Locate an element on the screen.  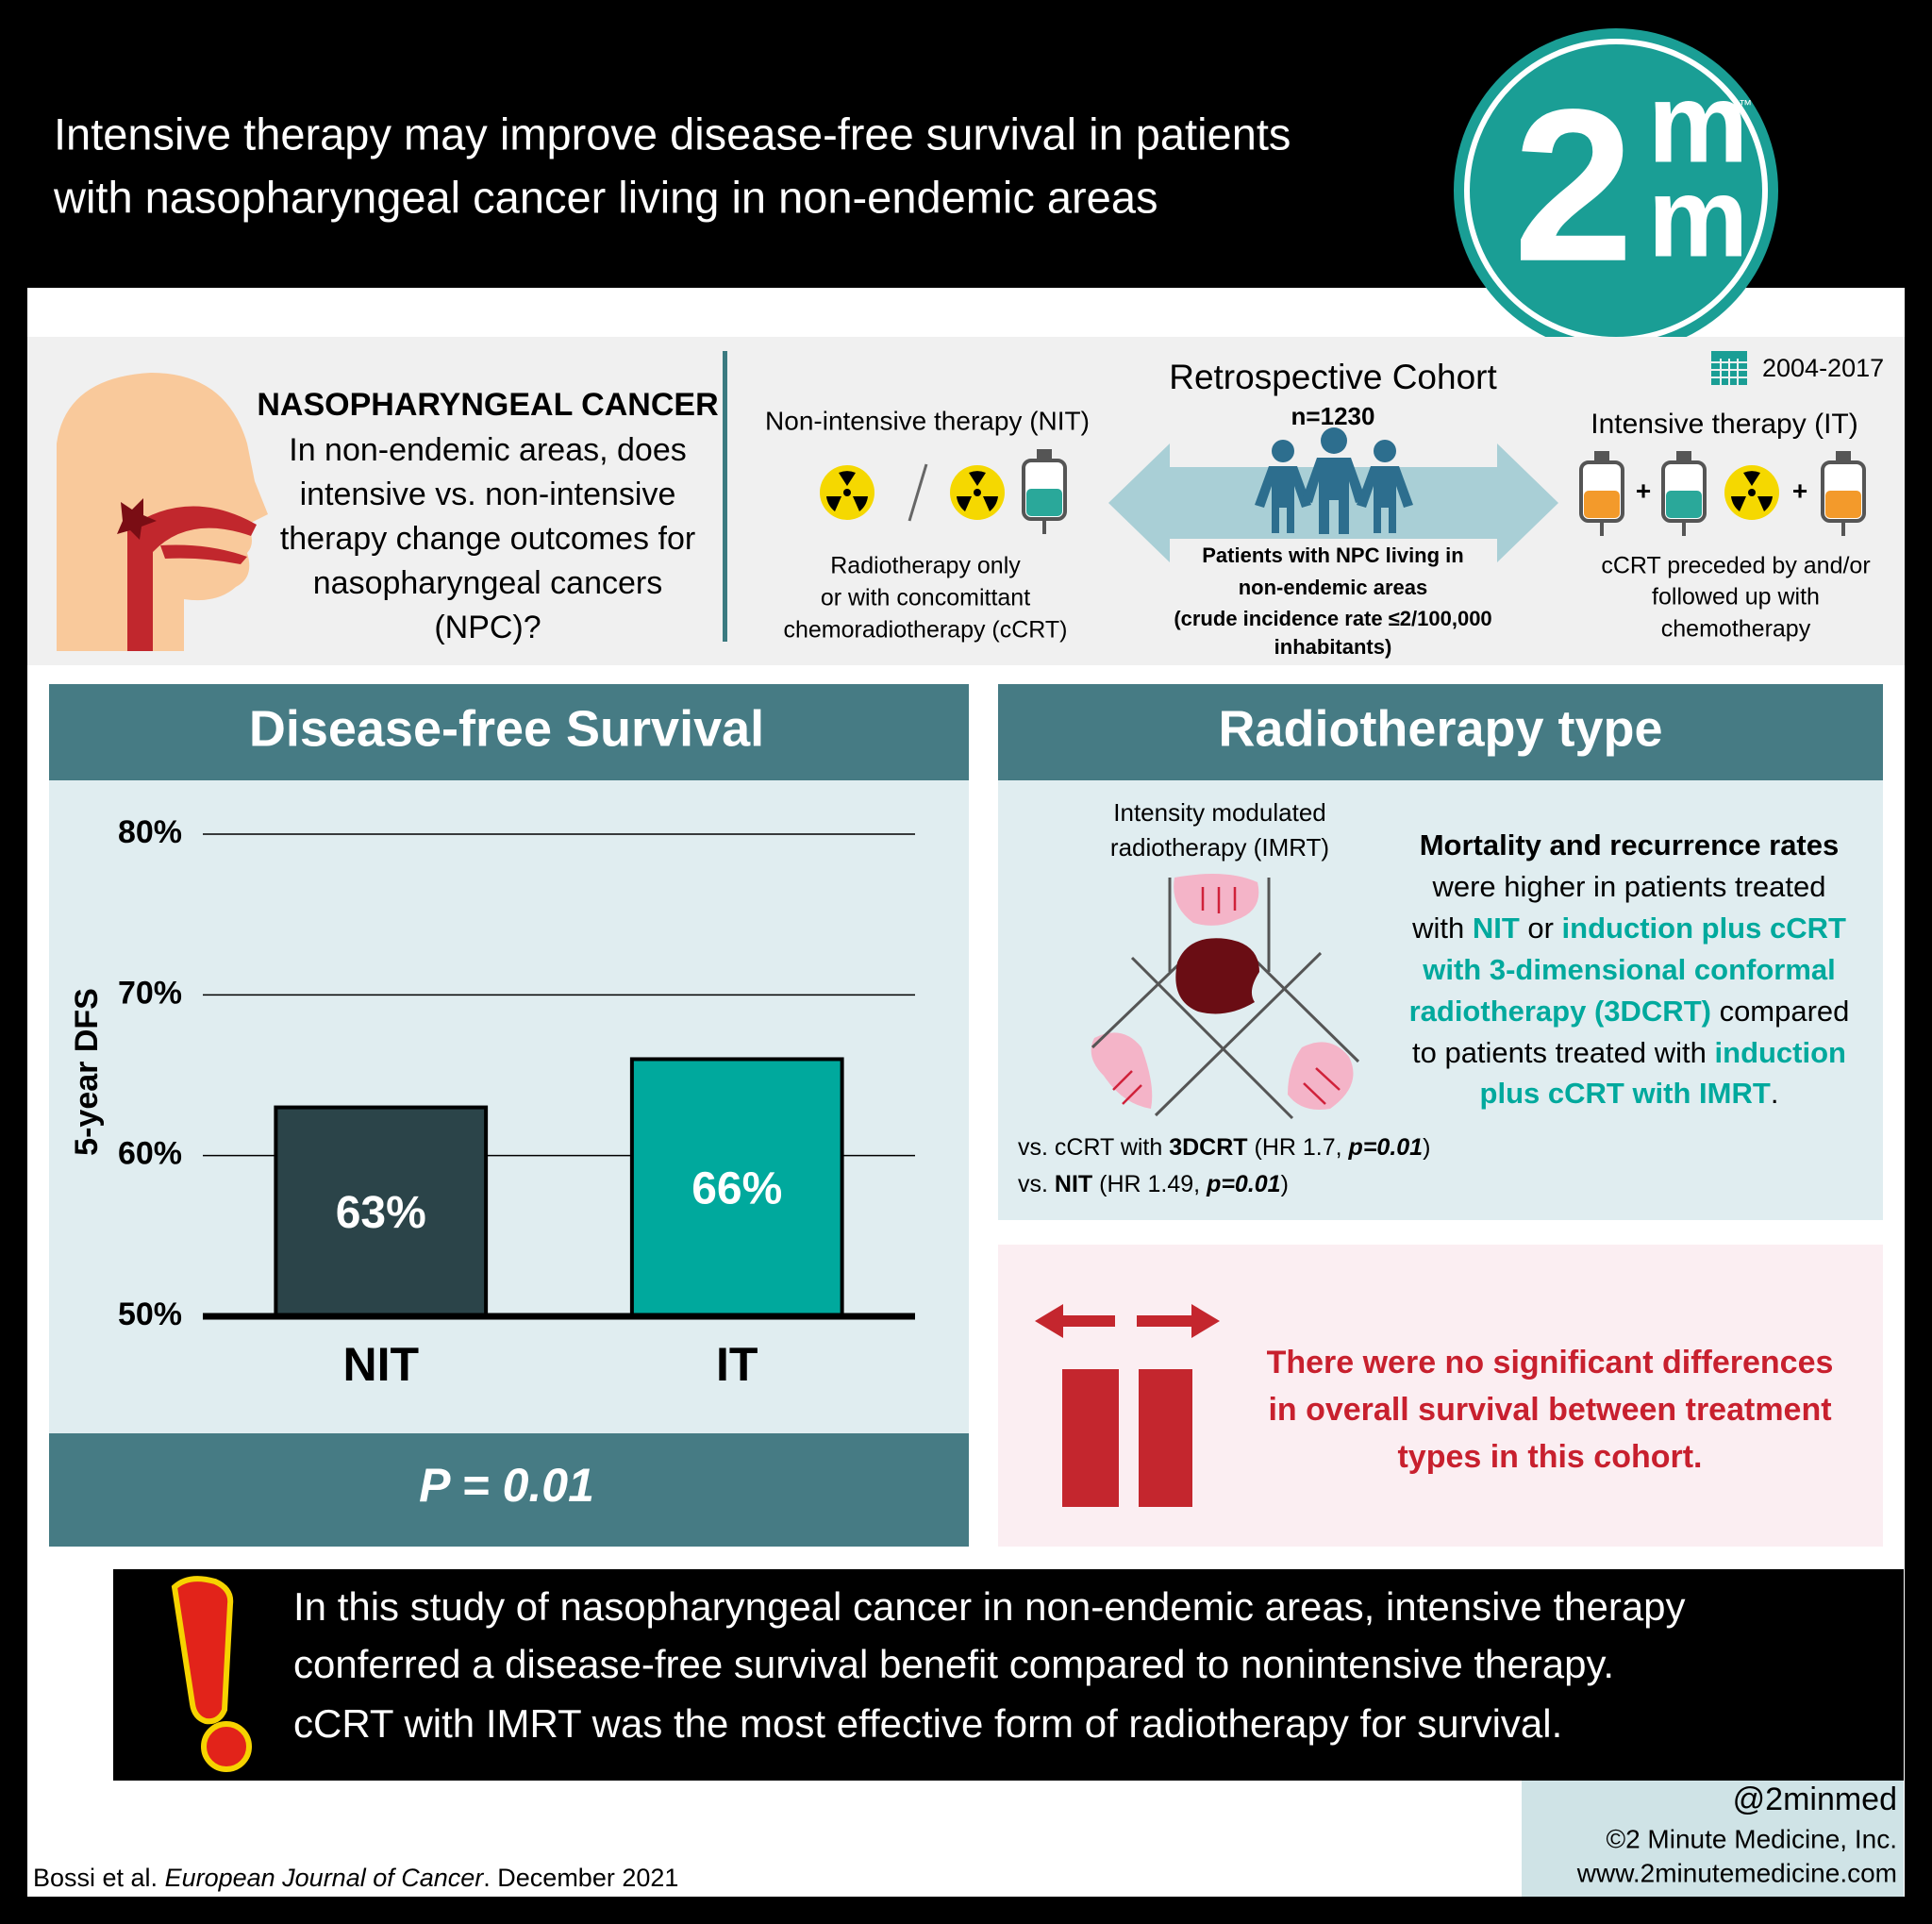
comparison-text: (HR 1.49, is located at coordinates (1150, 1184).